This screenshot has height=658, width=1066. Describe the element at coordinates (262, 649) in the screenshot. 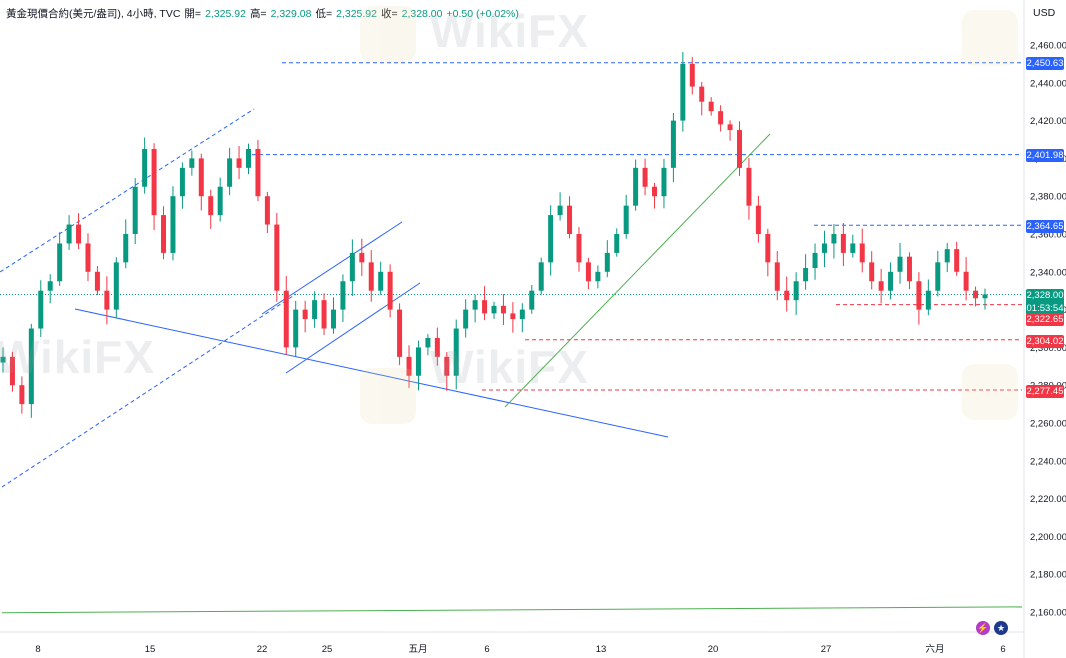

I see `x-tick-label: 22` at that location.